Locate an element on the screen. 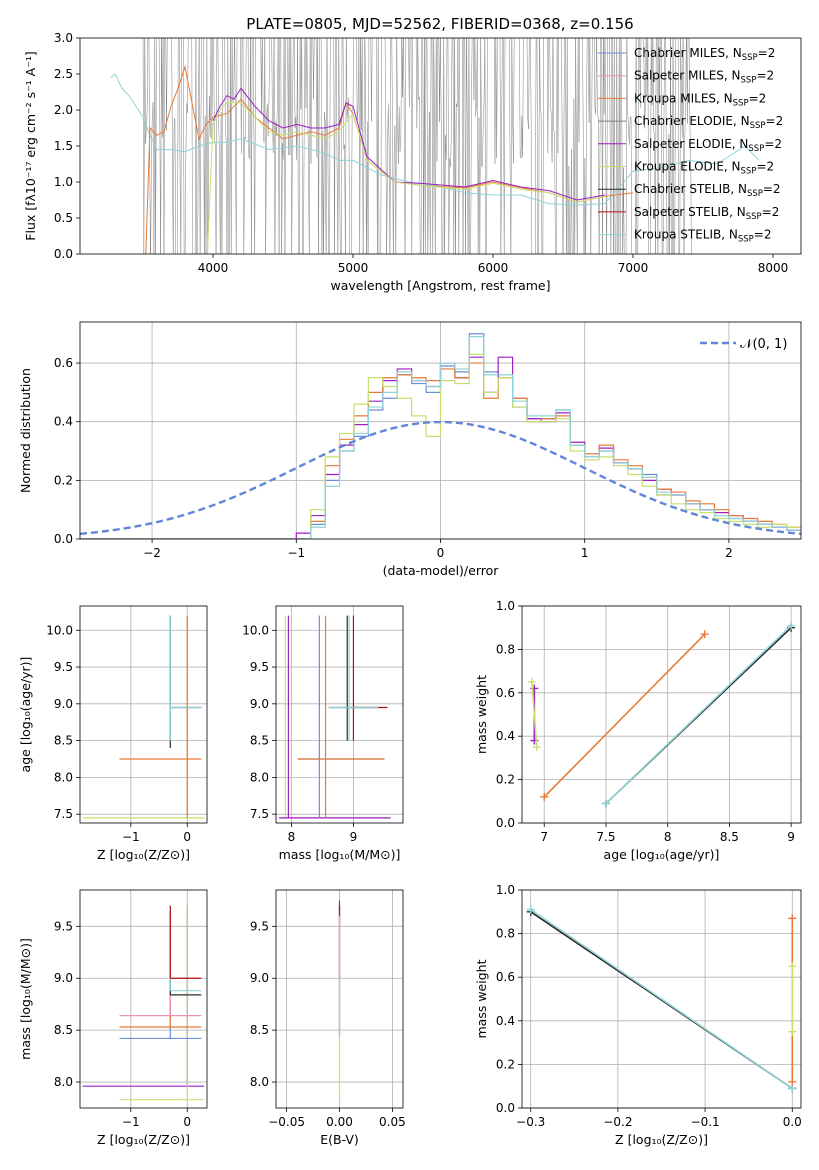 The width and height of the screenshot is (819, 1170). x-tick-label: −0.05 is located at coordinates (286, 1122).